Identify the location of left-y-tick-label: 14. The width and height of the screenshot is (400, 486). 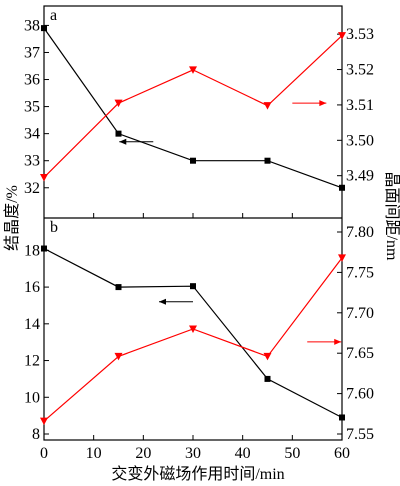
(32, 324).